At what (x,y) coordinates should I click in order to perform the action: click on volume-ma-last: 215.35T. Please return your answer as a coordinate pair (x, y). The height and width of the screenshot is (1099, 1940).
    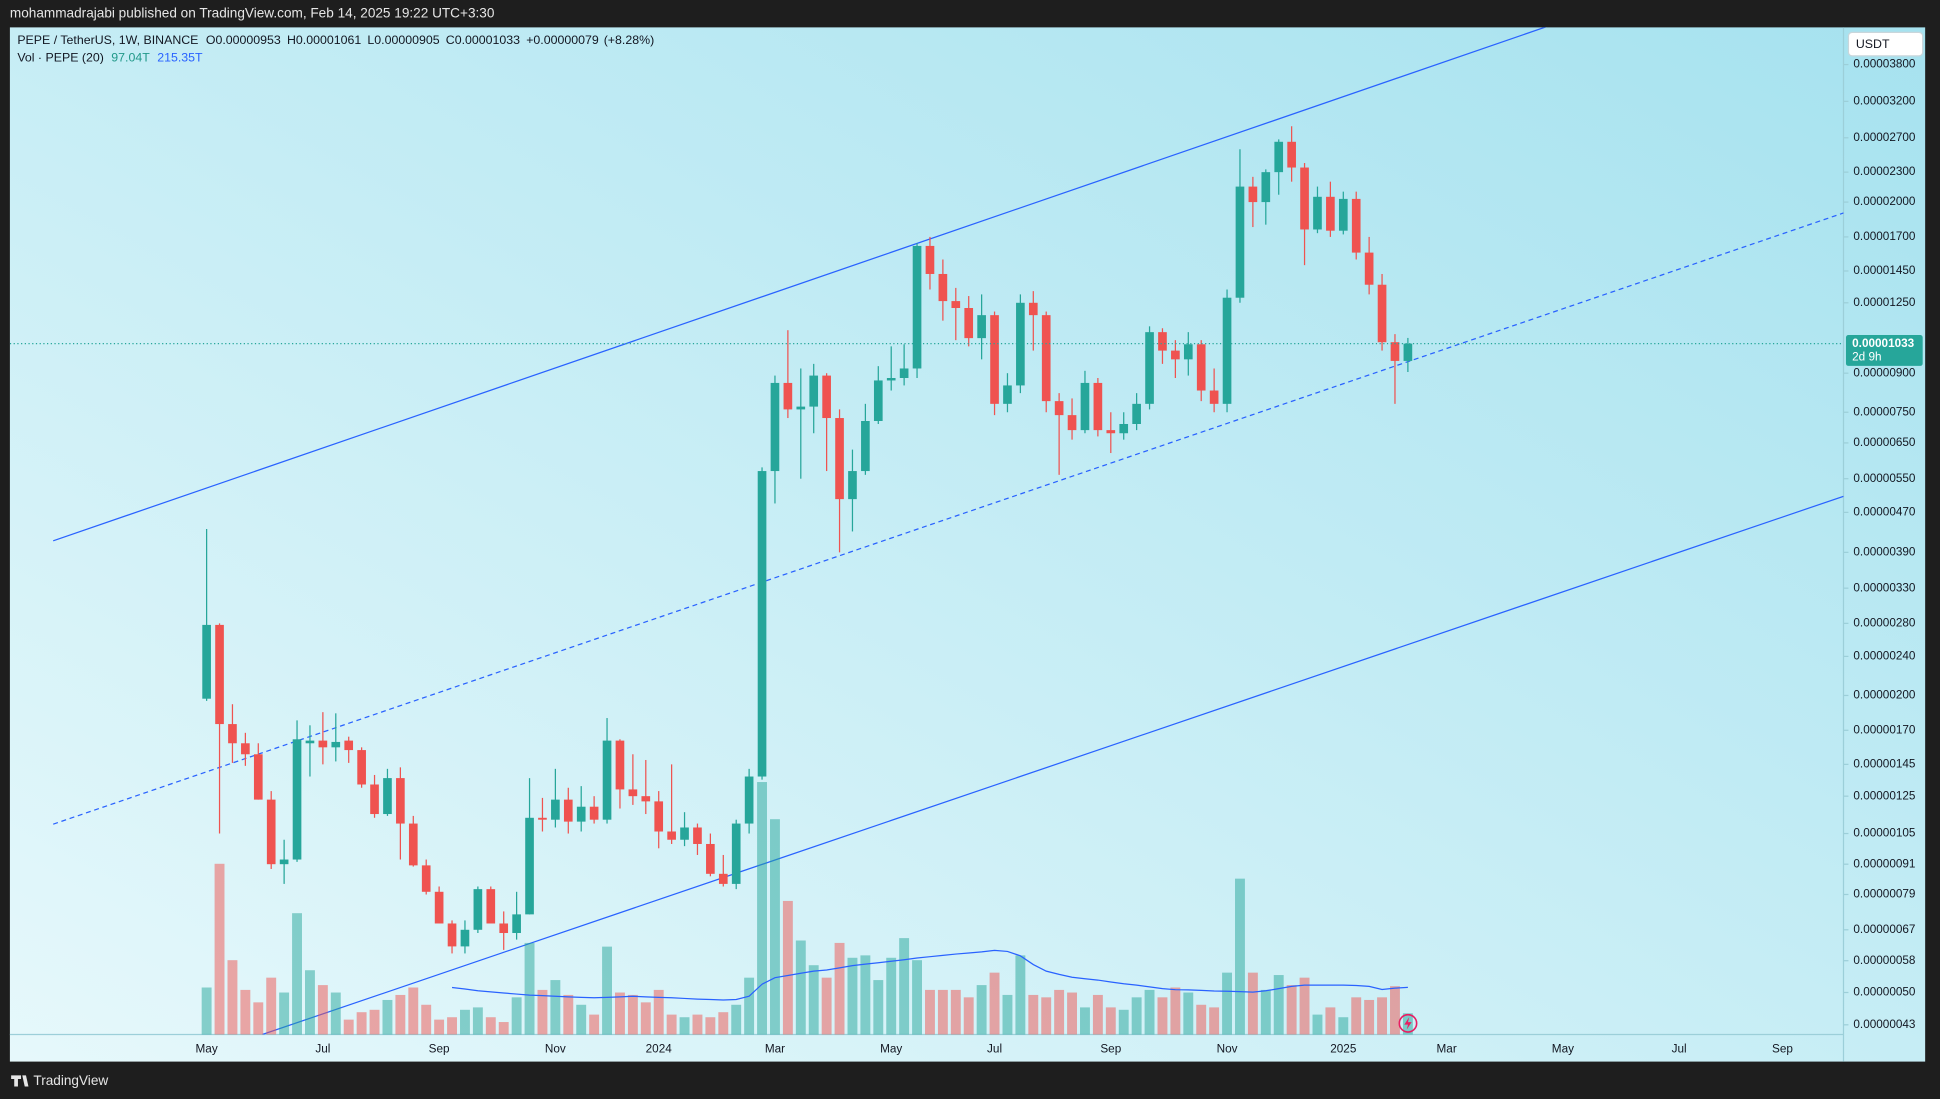
    Looking at the image, I should click on (180, 58).